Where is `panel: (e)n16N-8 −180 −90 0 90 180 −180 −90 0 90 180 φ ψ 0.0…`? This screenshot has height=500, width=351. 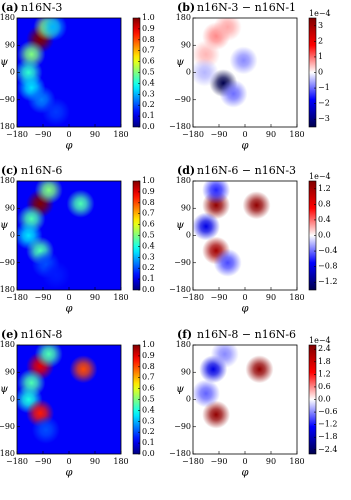 panel: (e)n16N-8 −180 −90 0 90 180 −180 −90 0 90 180 φ ψ 0.0… is located at coordinates (77, 403).